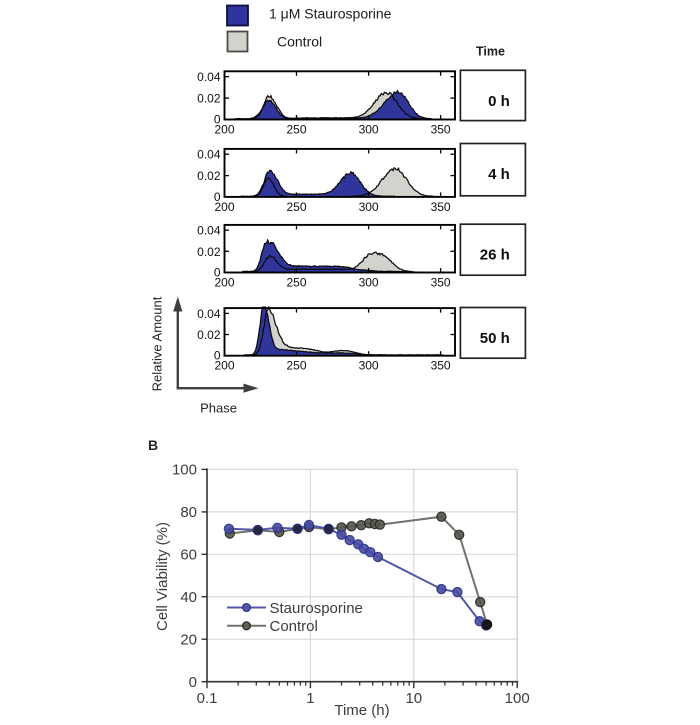  Describe the element at coordinates (499, 174) in the screenshot. I see `svg-text: 4 h` at that location.